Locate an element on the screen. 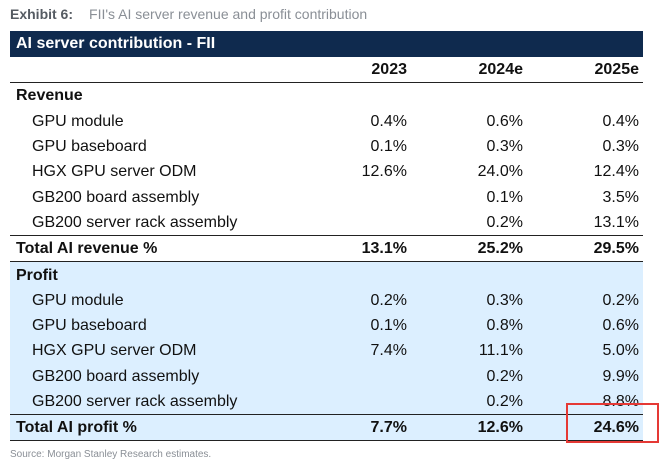 The width and height of the screenshot is (660, 466). table-row: GB200 board assembly 0.2% 9.9% is located at coordinates (326, 376).